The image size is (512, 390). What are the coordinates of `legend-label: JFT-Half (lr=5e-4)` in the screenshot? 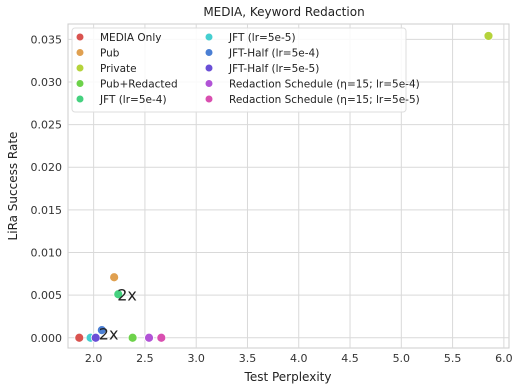 It's located at (273, 54).